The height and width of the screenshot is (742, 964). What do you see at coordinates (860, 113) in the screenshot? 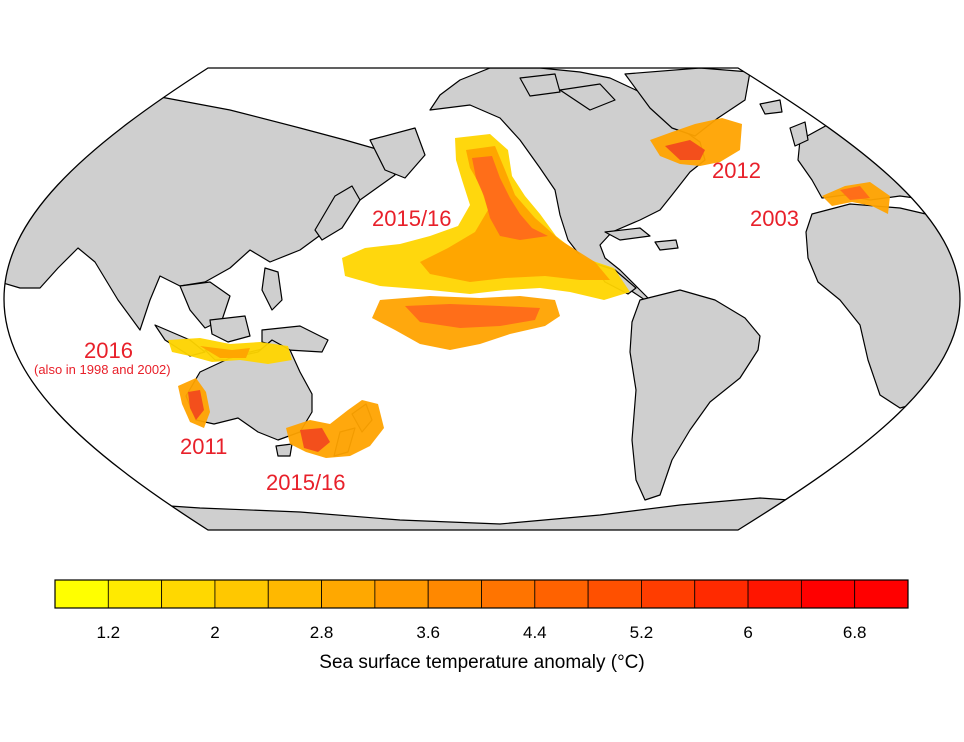
I see `land-scandinavia` at bounding box center [860, 113].